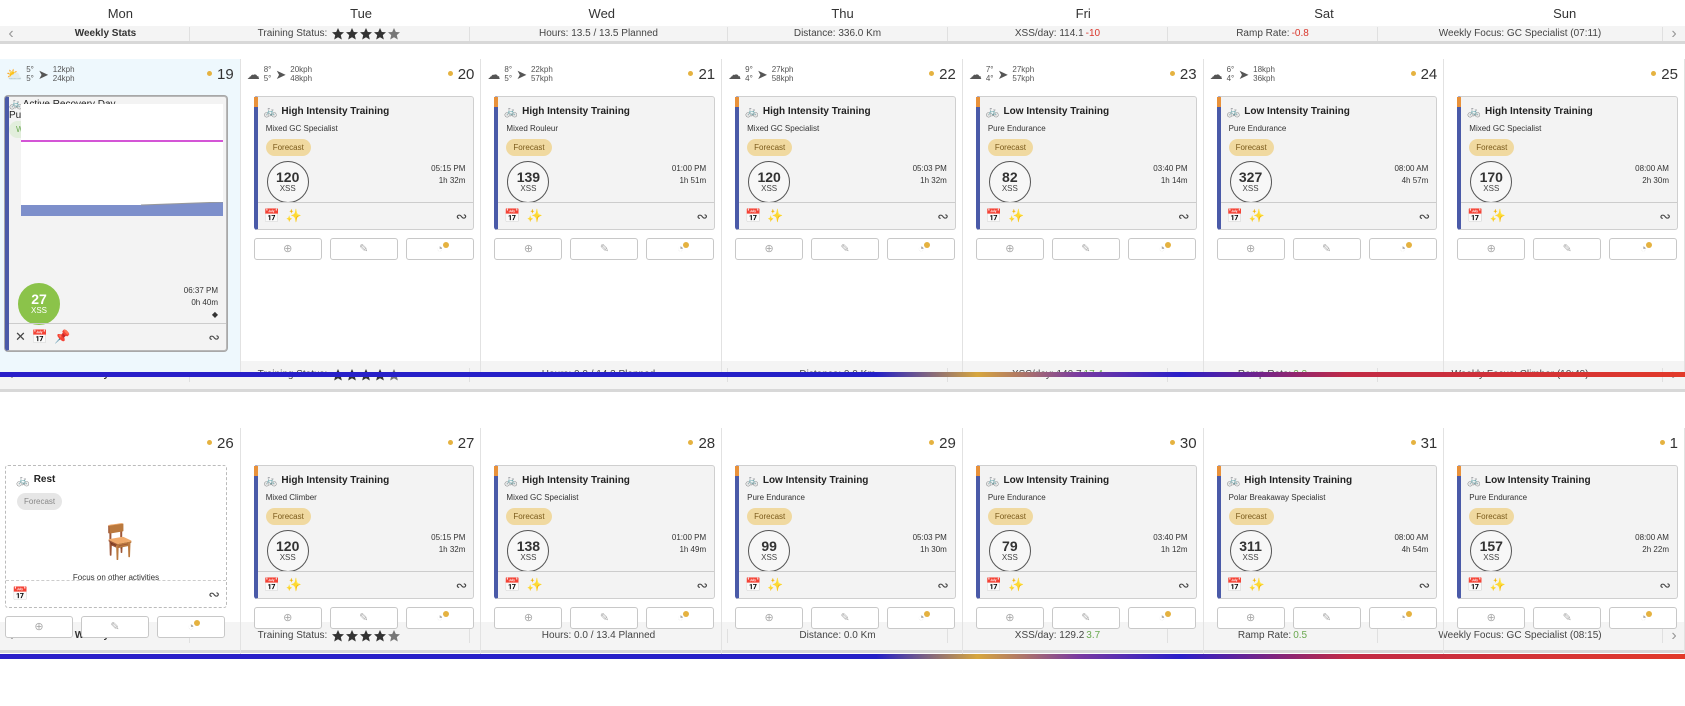 The height and width of the screenshot is (706, 1685). Describe the element at coordinates (62, 336) in the screenshot. I see `pin-icon: 📌` at that location.